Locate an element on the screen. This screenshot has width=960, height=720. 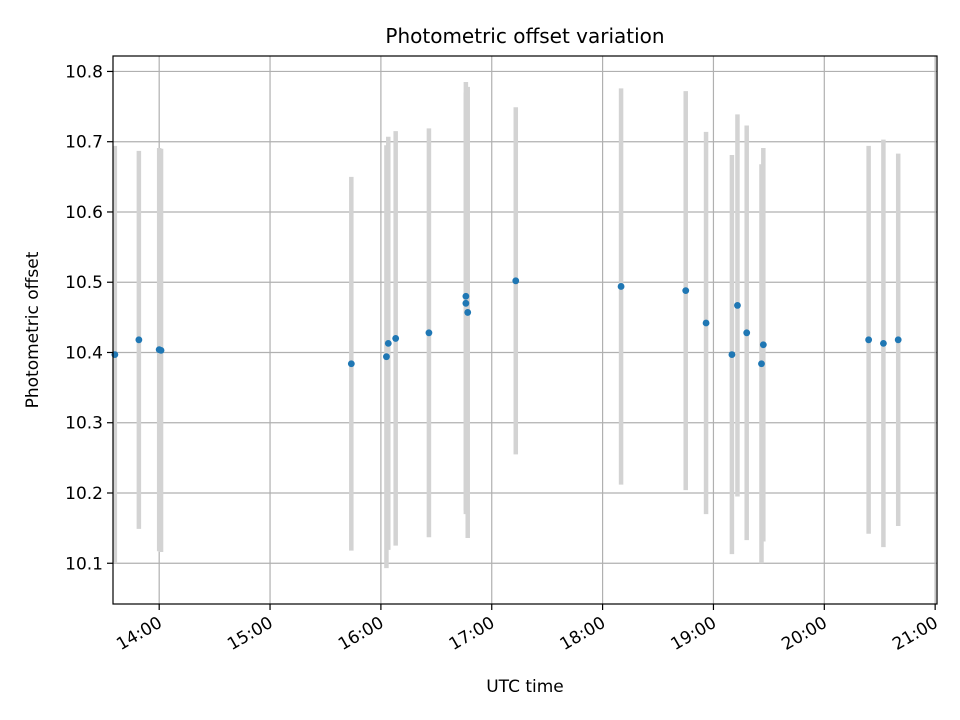
y-axis-label: Photometric offset is located at coordinates (33, 329).